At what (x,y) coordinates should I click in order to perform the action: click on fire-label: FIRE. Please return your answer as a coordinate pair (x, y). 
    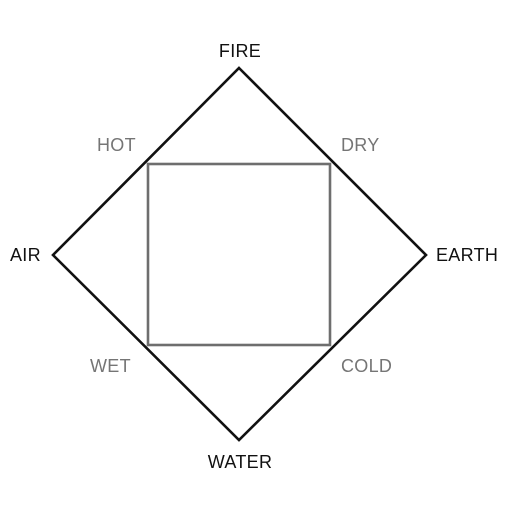
    Looking at the image, I should click on (240, 51).